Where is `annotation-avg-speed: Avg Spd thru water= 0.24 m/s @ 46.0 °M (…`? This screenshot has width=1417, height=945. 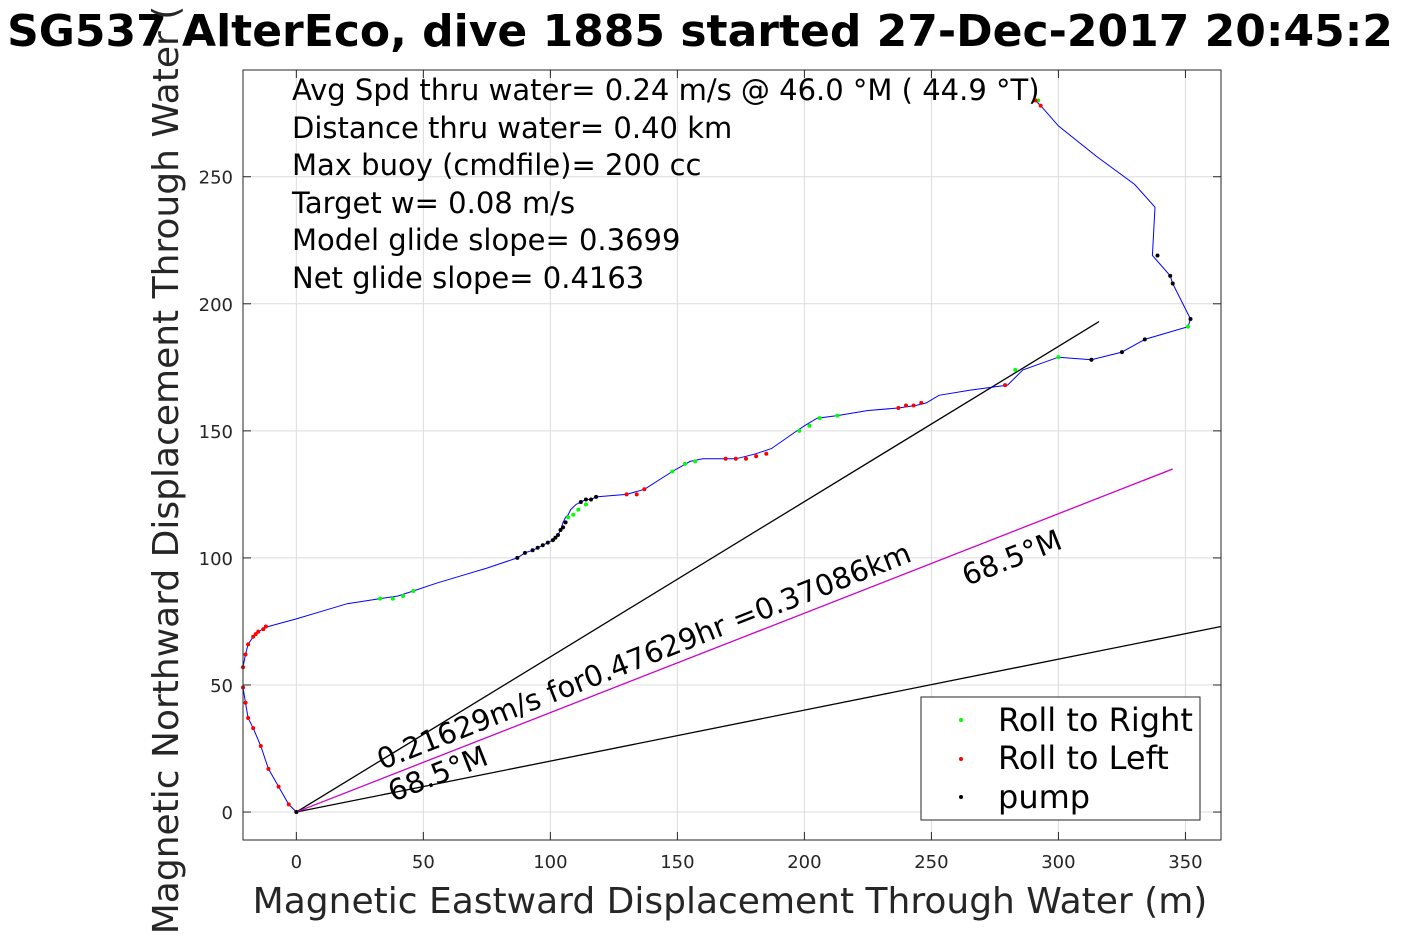 annotation-avg-speed: Avg Spd thru water= 0.24 m/s @ 46.0 °M (… is located at coordinates (666, 90).